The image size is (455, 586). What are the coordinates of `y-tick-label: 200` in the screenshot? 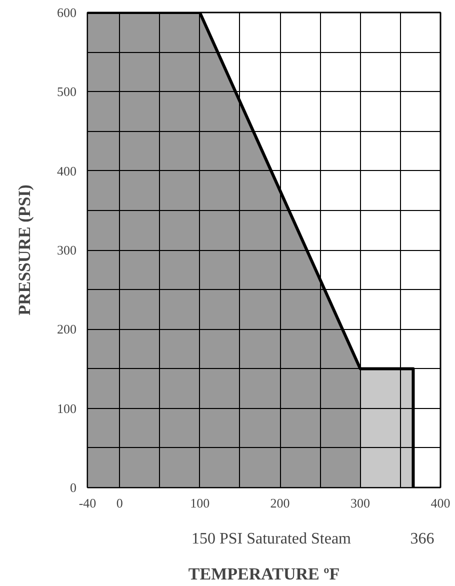 It's located at (66, 329).